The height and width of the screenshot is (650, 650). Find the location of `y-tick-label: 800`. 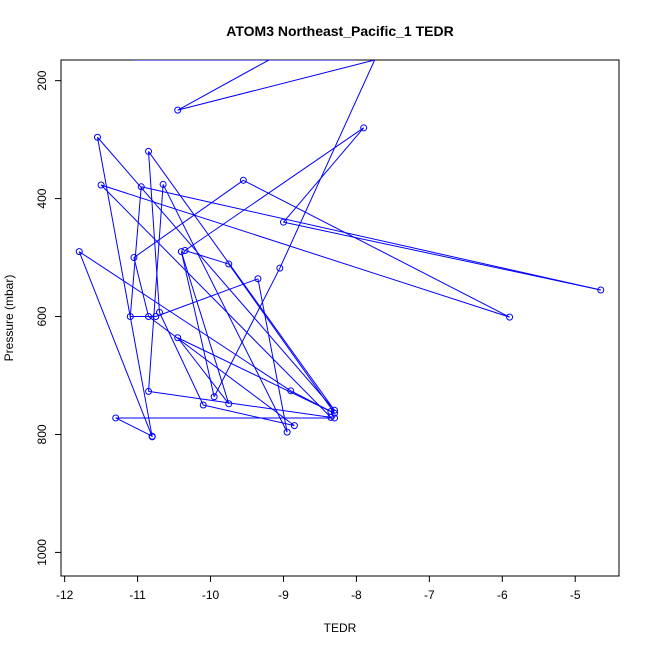

y-tick-label: 800 is located at coordinates (42, 434).